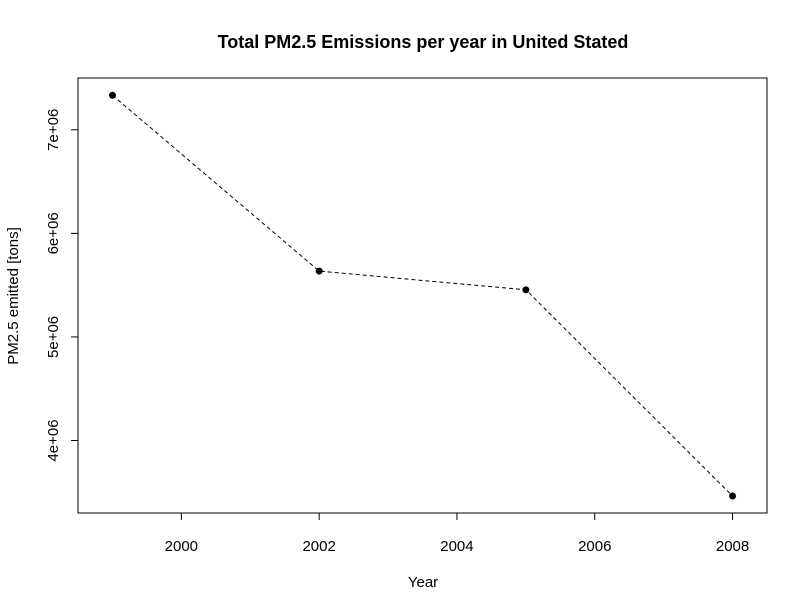 Image resolution: width=808 pixels, height=612 pixels. I want to click on y-tick-label-3: 7e+06, so click(53, 130).